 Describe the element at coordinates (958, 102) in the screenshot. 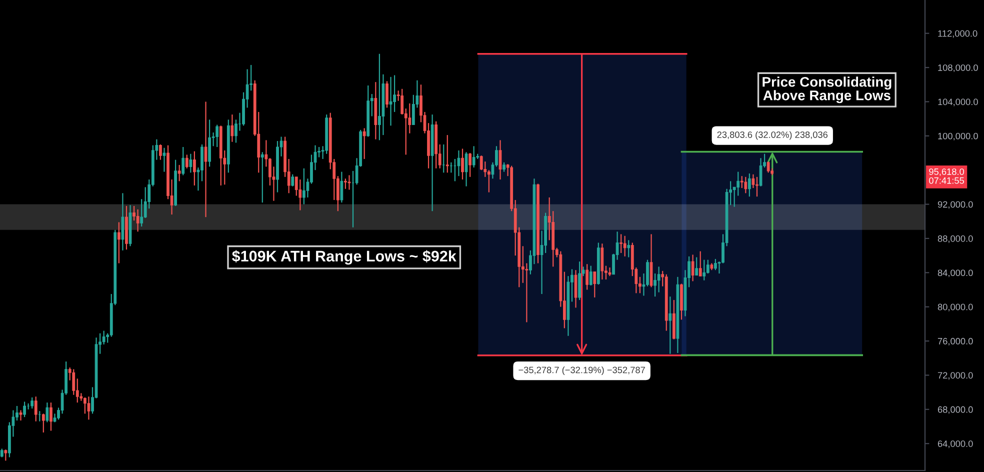

I see `y-tick-label: 104,000.0` at that location.